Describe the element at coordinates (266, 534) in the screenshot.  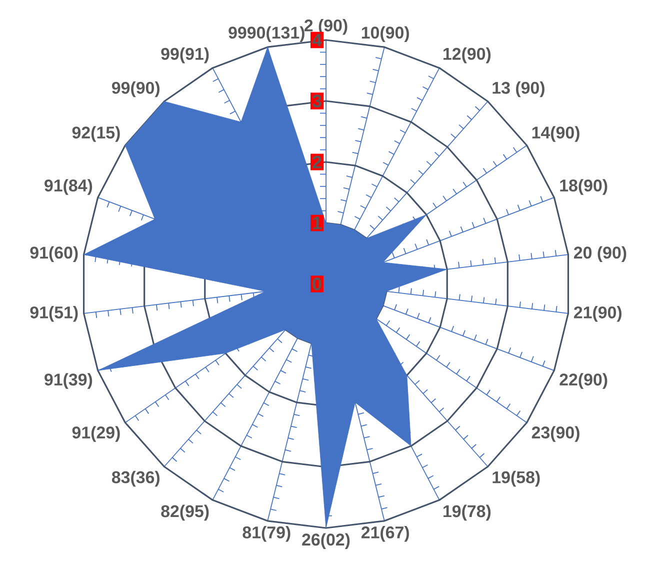
I see `spoke-label: 81(79)` at that location.